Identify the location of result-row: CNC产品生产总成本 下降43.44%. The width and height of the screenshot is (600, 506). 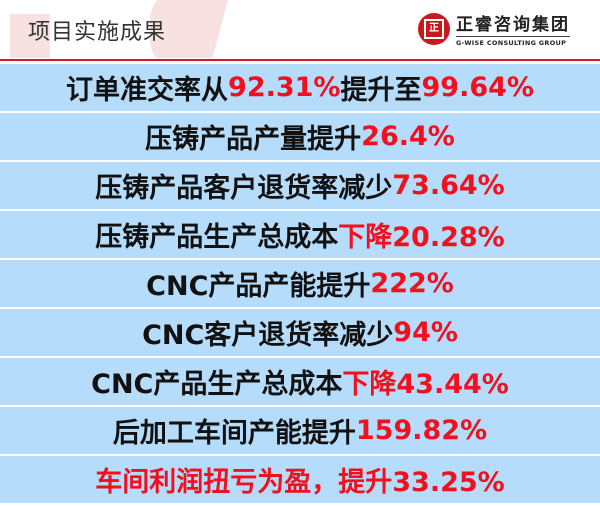
(300, 381).